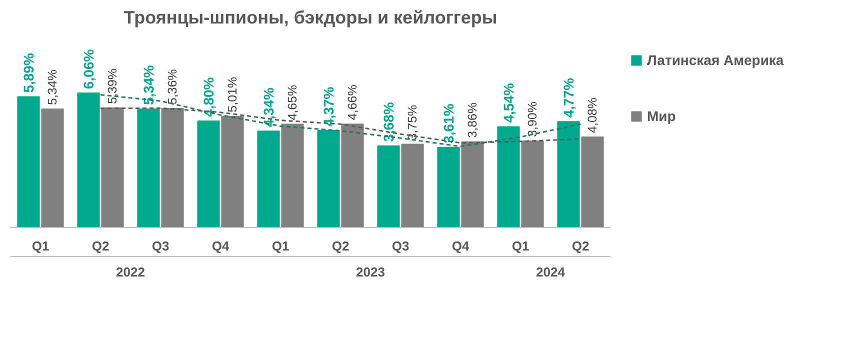  Describe the element at coordinates (311, 18) in the screenshot. I see `chart-title: Троянцы-шпионы, бэкдоры и кейлоггеры` at that location.